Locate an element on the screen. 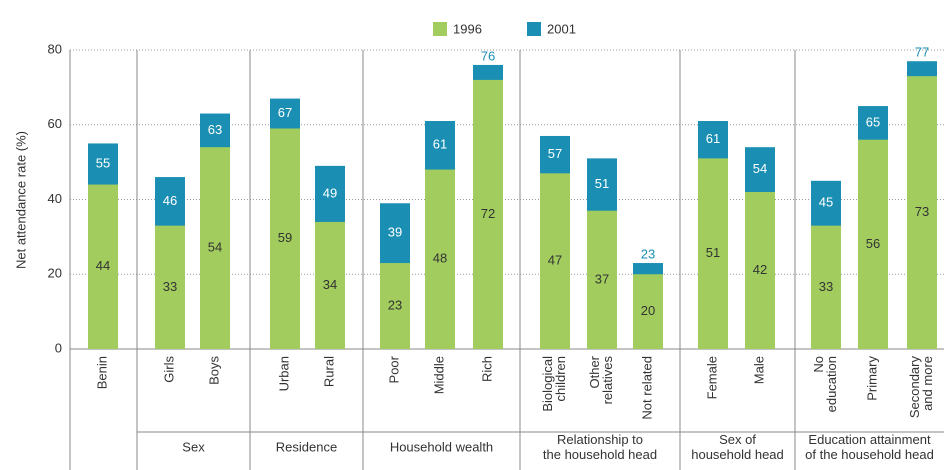 Image resolution: width=944 pixels, height=470 pixels. legend-label: 1996 is located at coordinates (467, 28).